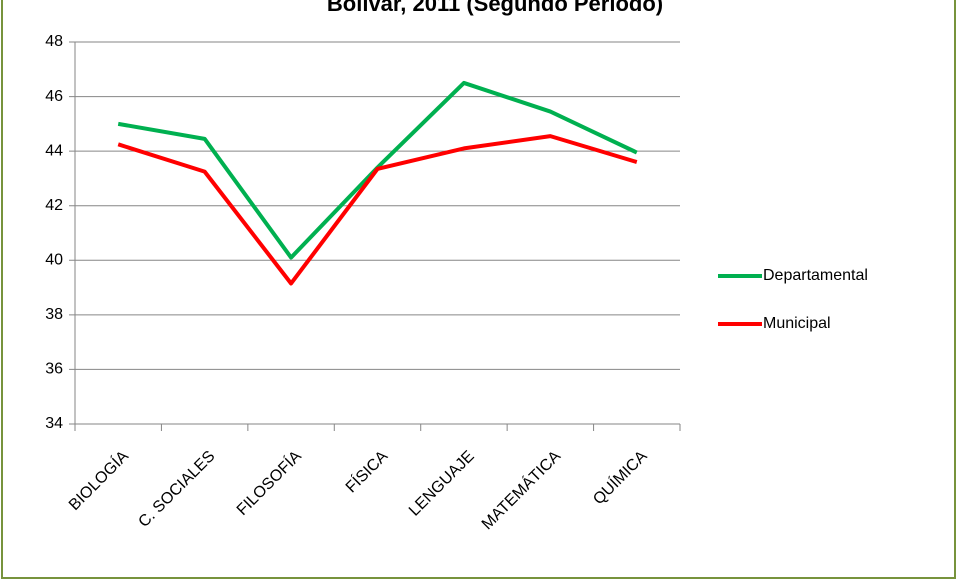  What do you see at coordinates (54, 96) in the screenshot?
I see `y-tick-label: 46` at bounding box center [54, 96].